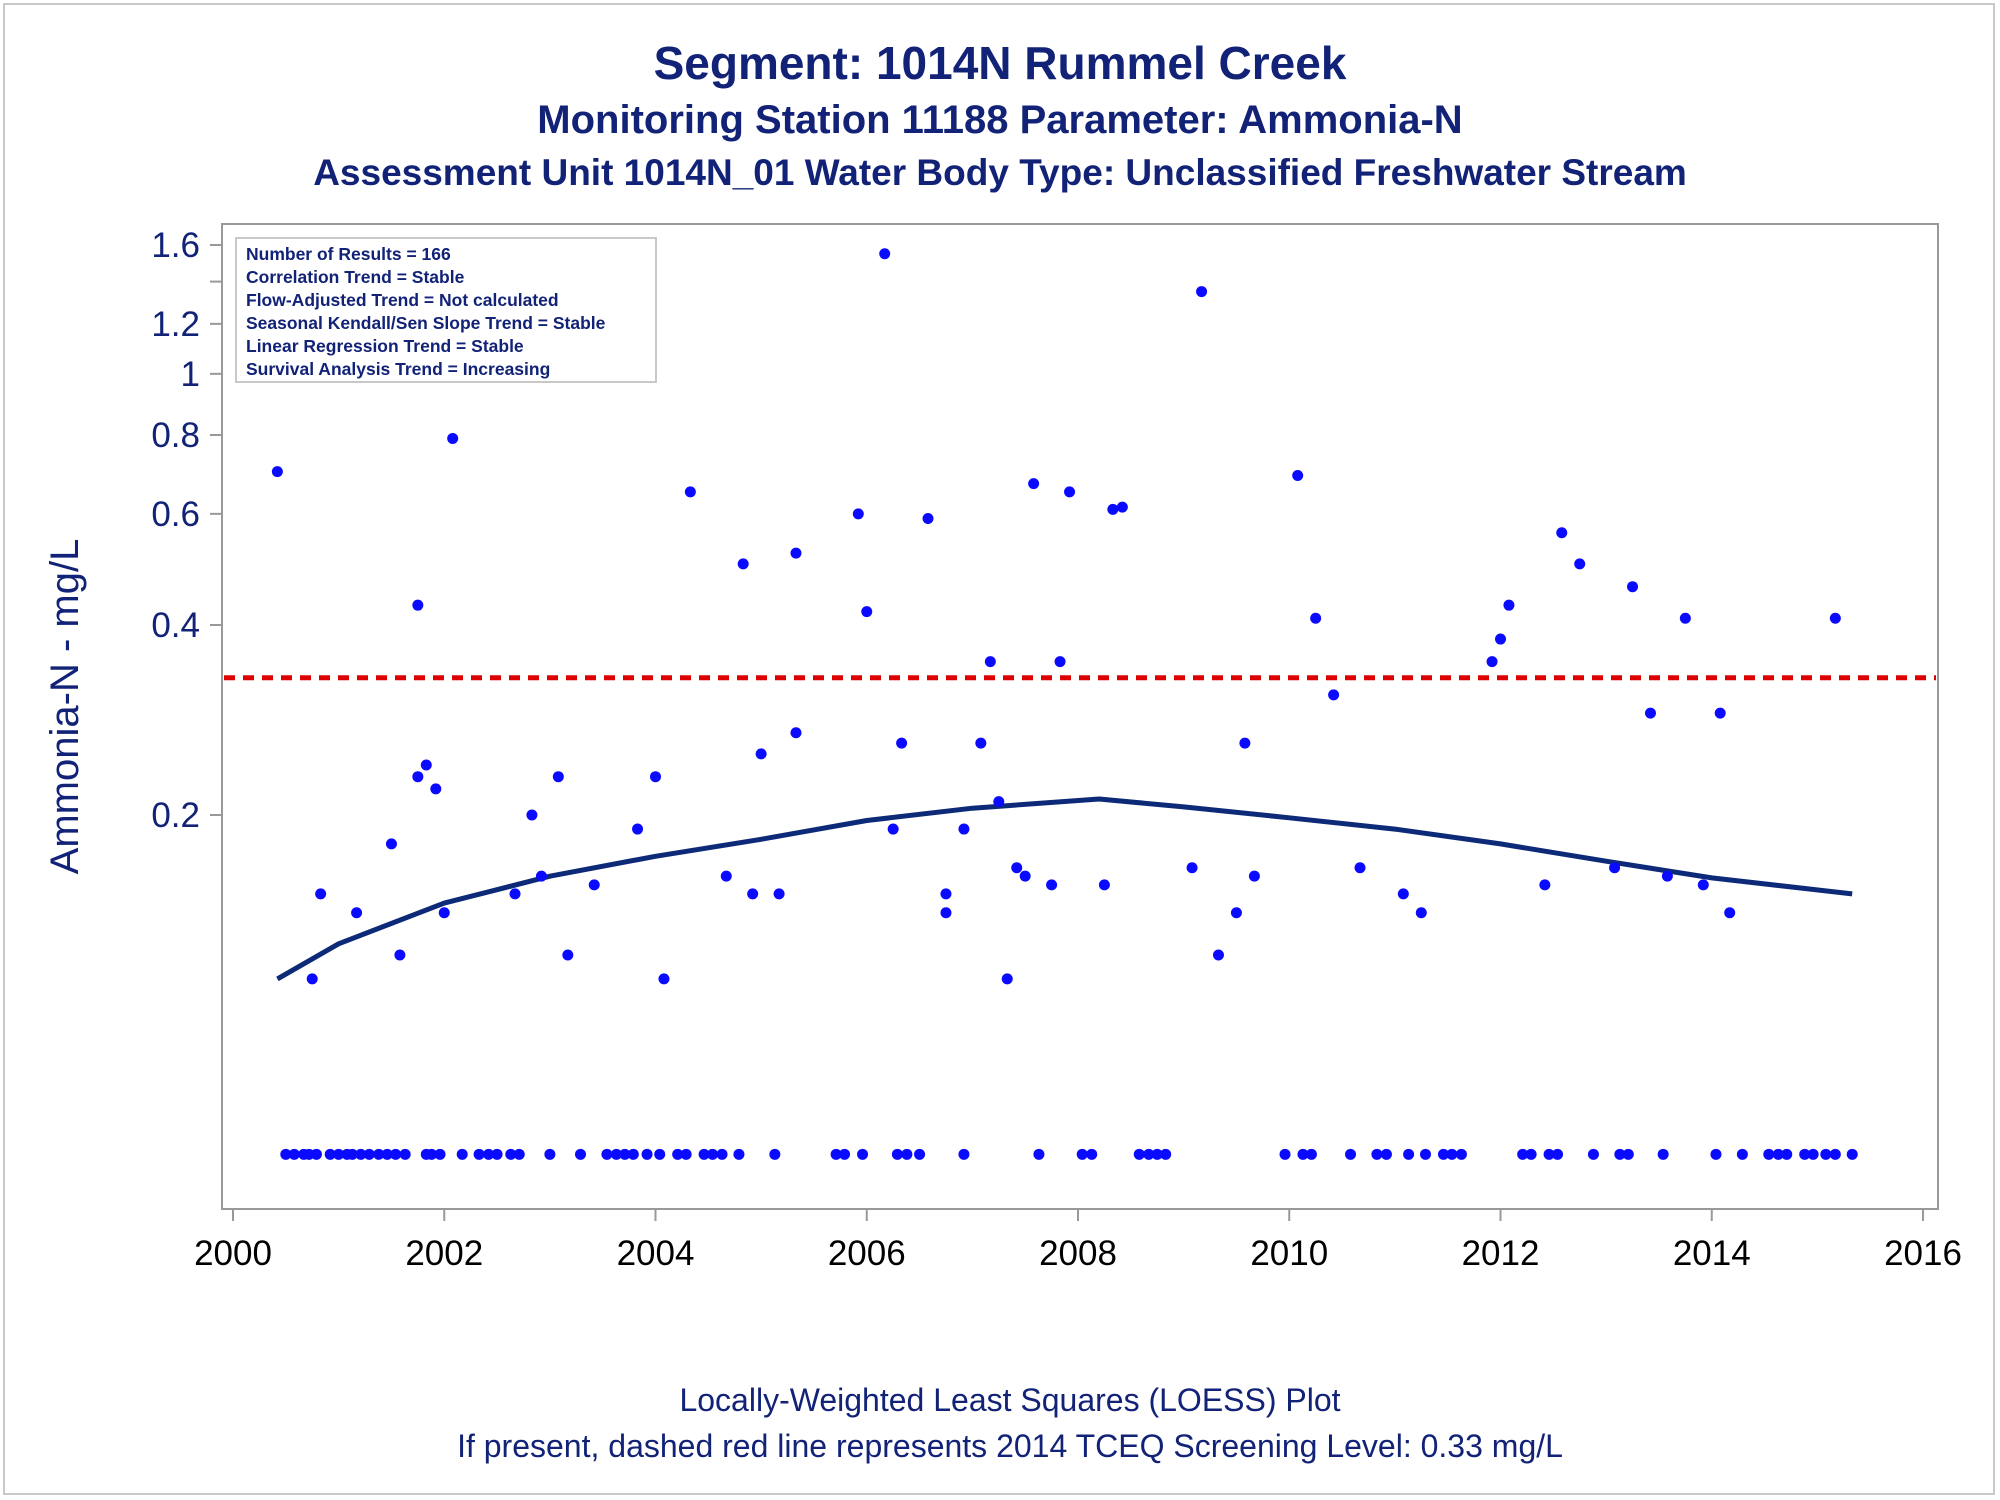 The image size is (2000, 1500). I want to click on chart-title: Segment: 1014N Rummel Creek, so click(1000, 63).